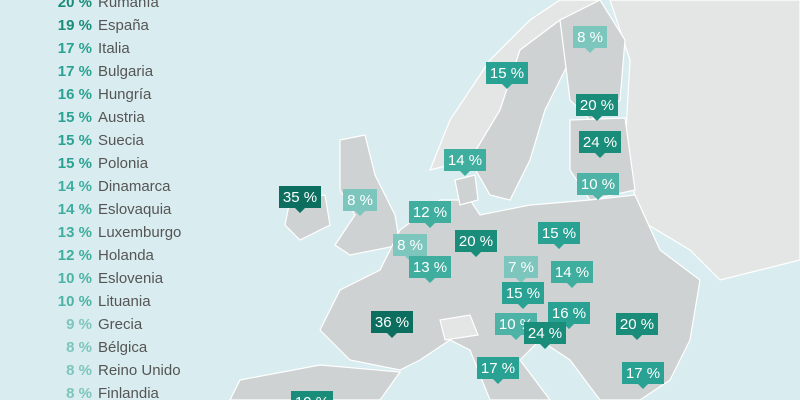  Describe the element at coordinates (94, 48) in the screenshot. I see `ranking-row: 17 % Italia` at that location.